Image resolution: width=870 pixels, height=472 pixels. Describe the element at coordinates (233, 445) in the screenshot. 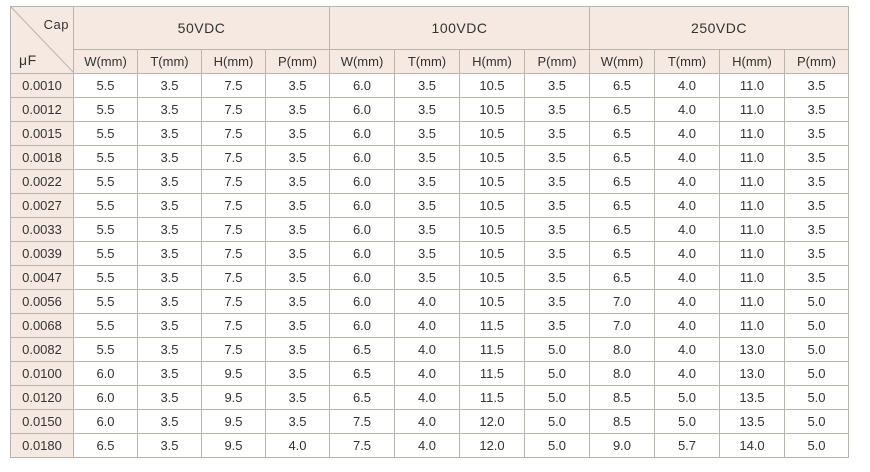

I see `dimension-cell: 9.5` at that location.